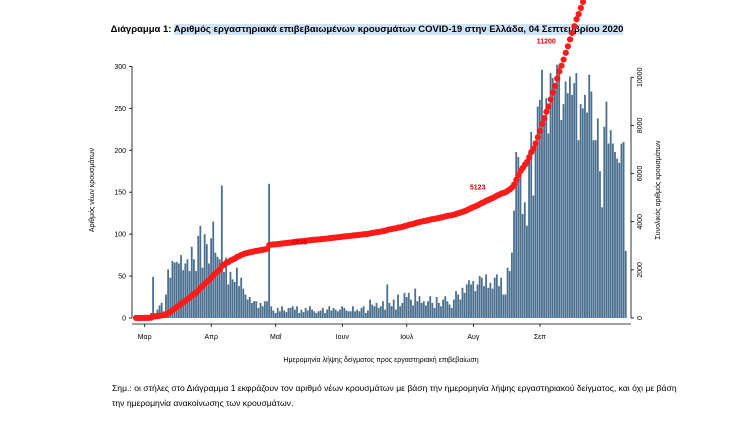 The image size is (734, 443). What do you see at coordinates (473, 337) in the screenshot?
I see `x-tick-label: Αυγ` at bounding box center [473, 337].